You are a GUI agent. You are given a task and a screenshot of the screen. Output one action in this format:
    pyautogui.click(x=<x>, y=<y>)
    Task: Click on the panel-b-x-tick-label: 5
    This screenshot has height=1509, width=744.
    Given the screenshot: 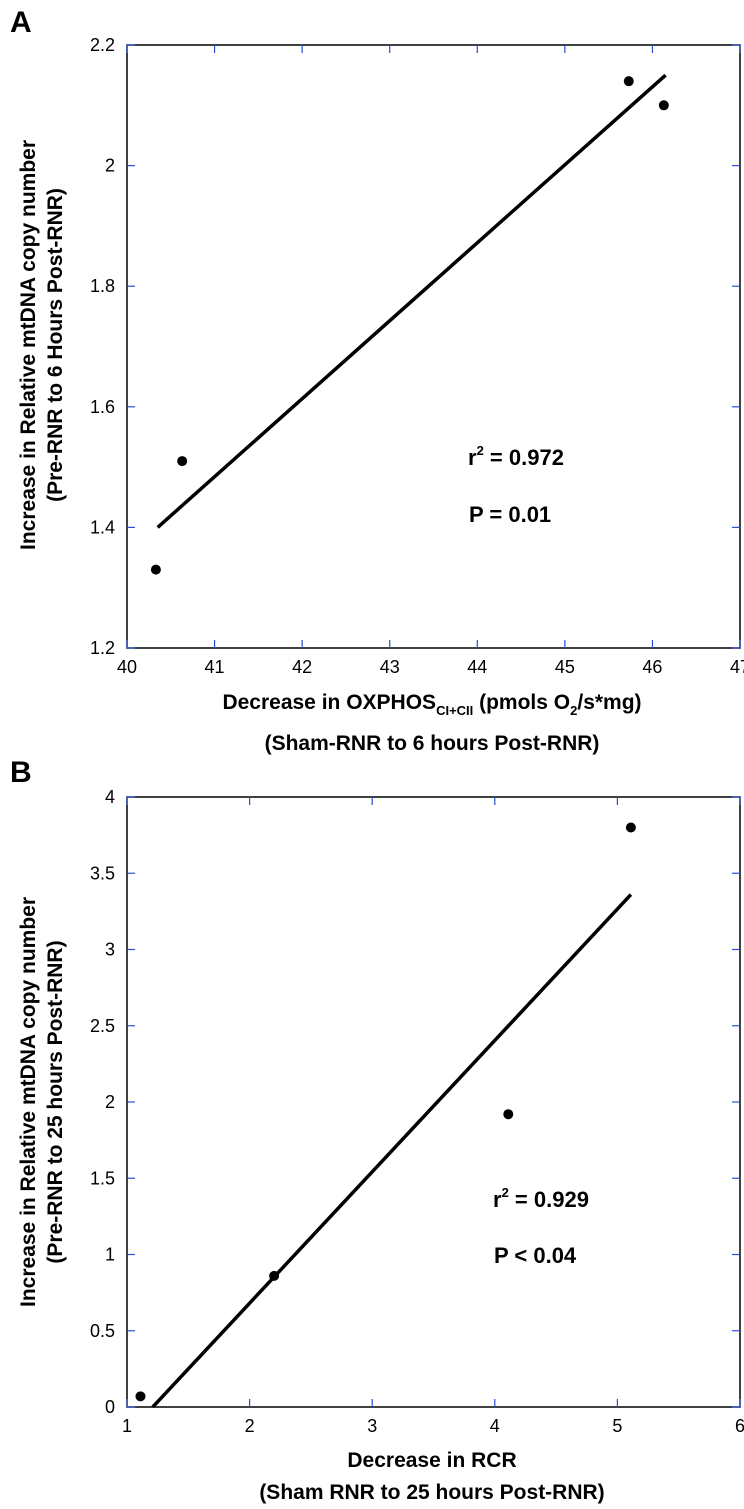 What is the action you would take?
    pyautogui.click(x=617, y=1426)
    